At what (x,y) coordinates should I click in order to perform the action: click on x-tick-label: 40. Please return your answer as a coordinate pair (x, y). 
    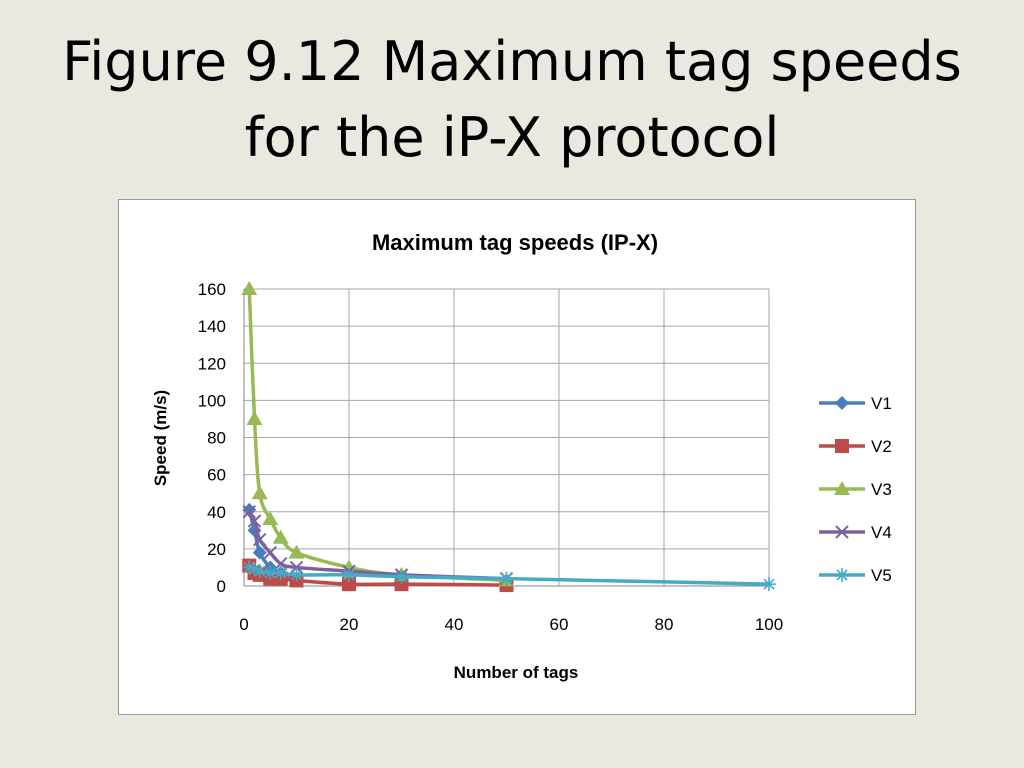
    Looking at the image, I should click on (454, 624).